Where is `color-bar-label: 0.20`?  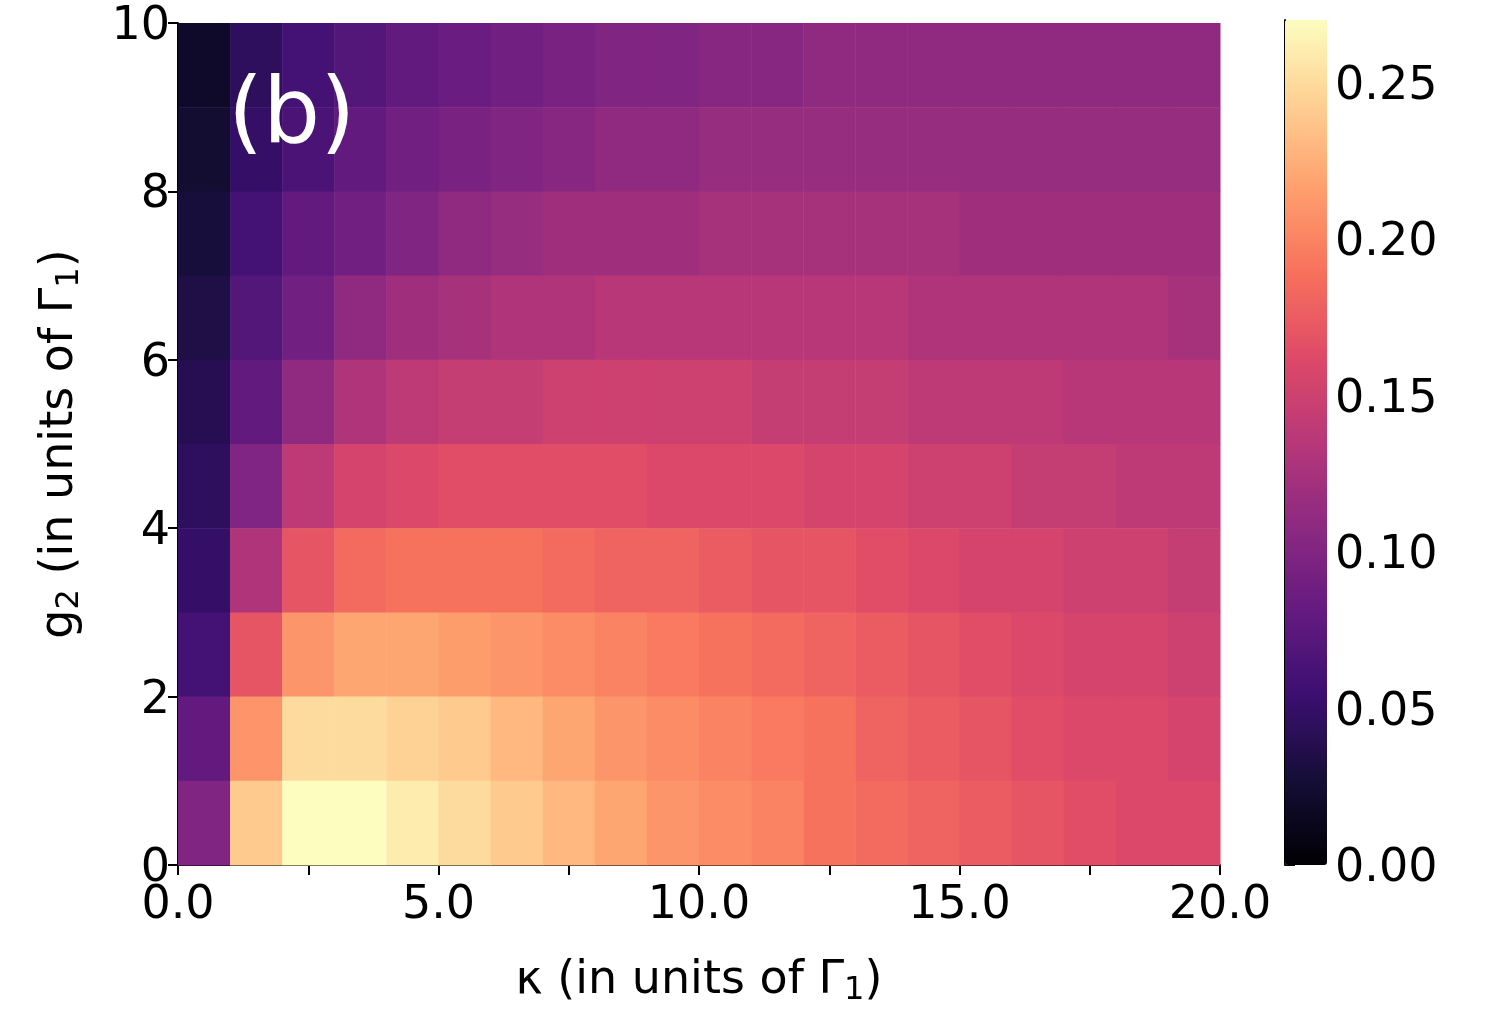
color-bar-label: 0.20 is located at coordinates (1386, 239).